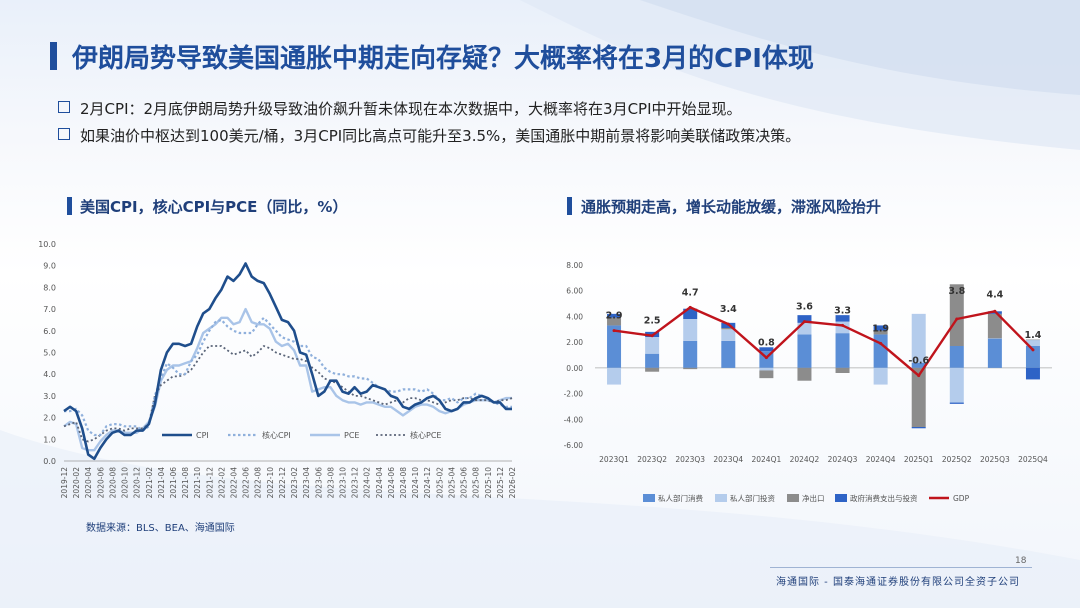 The image size is (1080, 608). What do you see at coordinates (282, 483) in the screenshot?
I see `x-tick-label: 2022-12` at bounding box center [282, 483].